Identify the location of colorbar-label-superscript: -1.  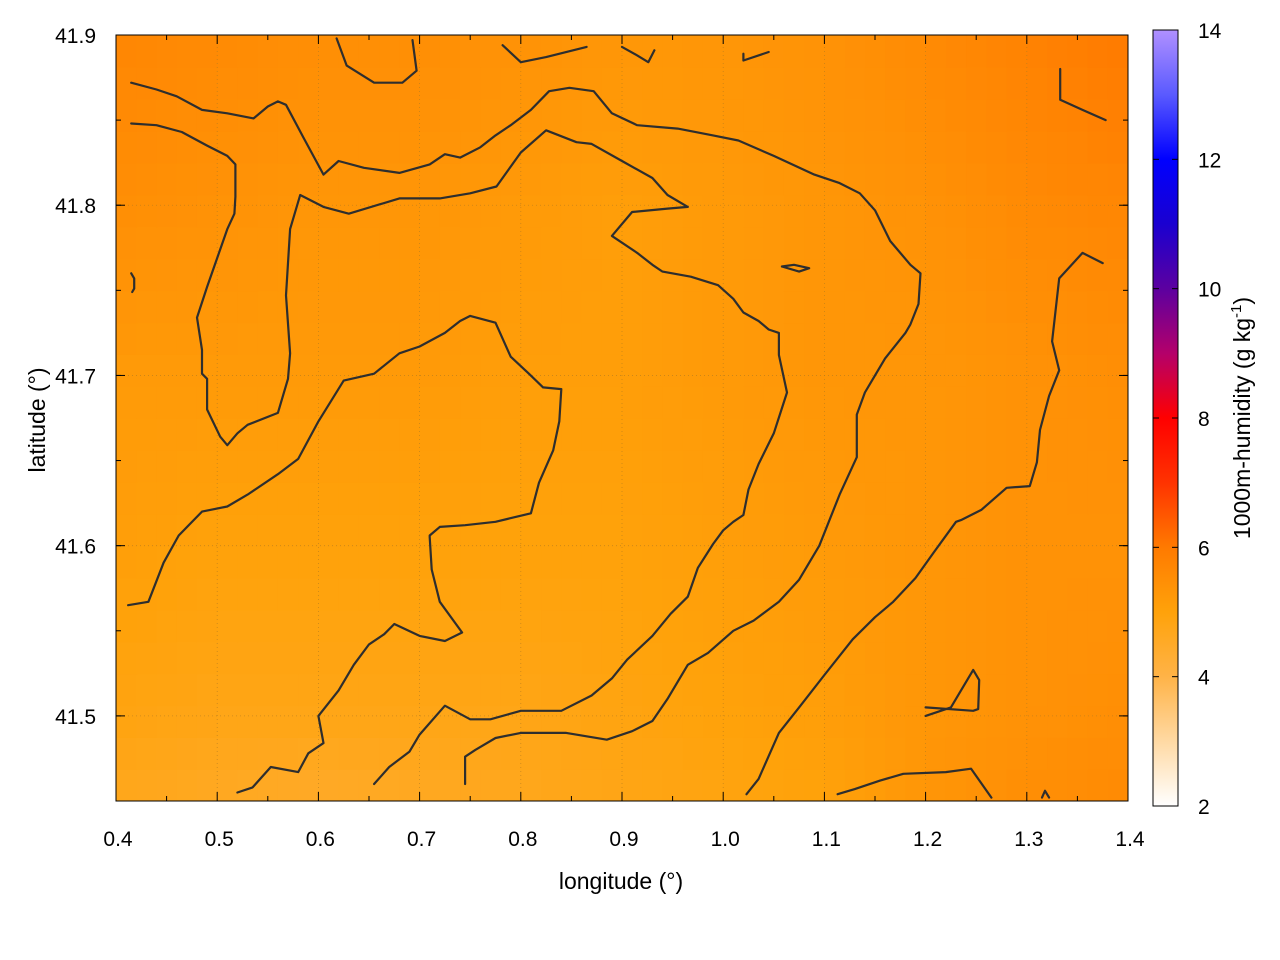
(1236, 311).